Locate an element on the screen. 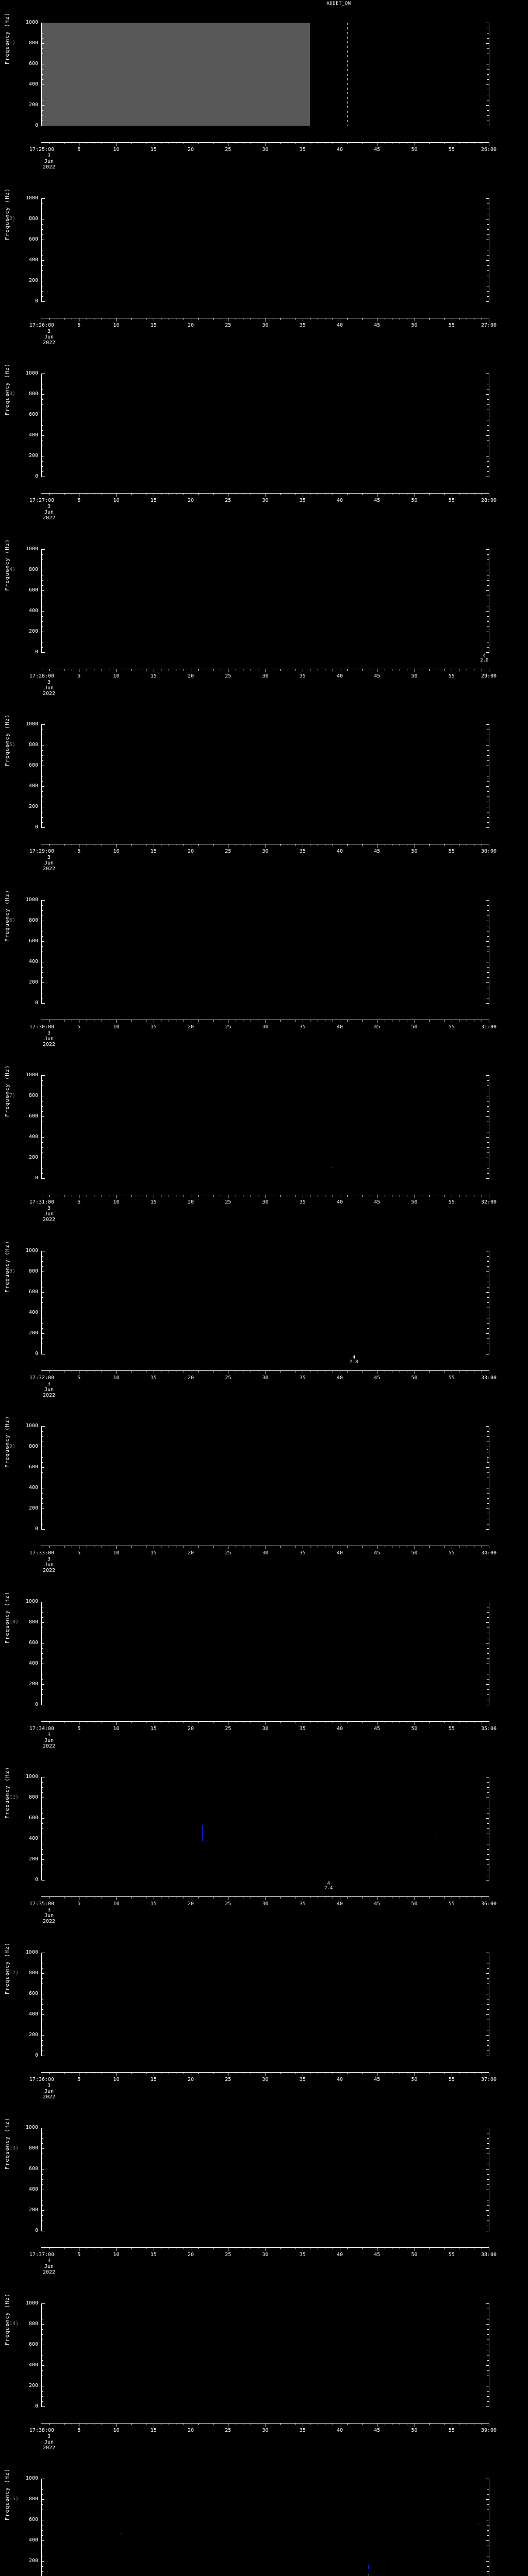  x-tick-label-start: 17:32:00 is located at coordinates (42, 1378).